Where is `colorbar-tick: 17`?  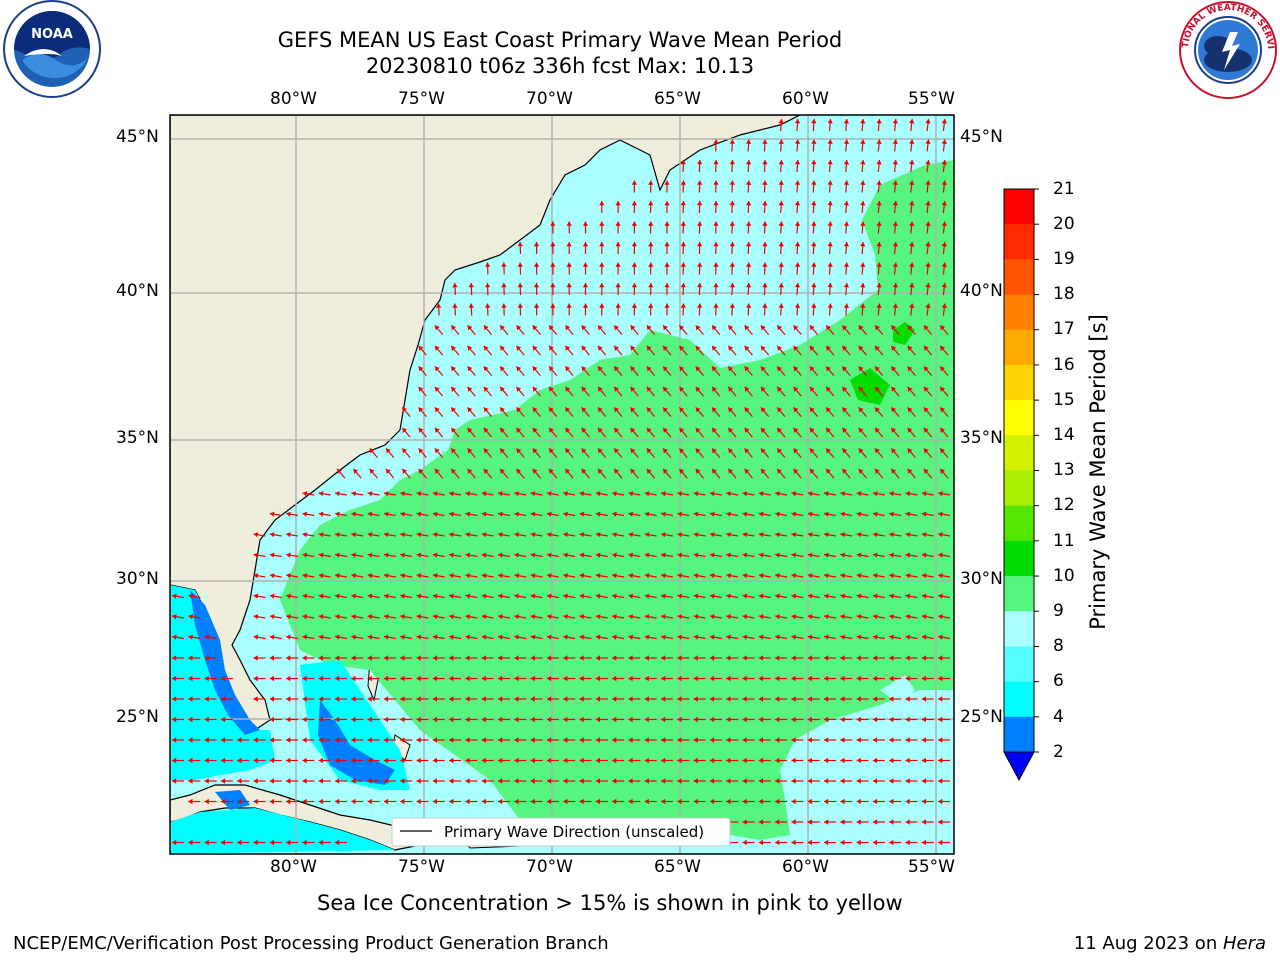
colorbar-tick: 17 is located at coordinates (1064, 329).